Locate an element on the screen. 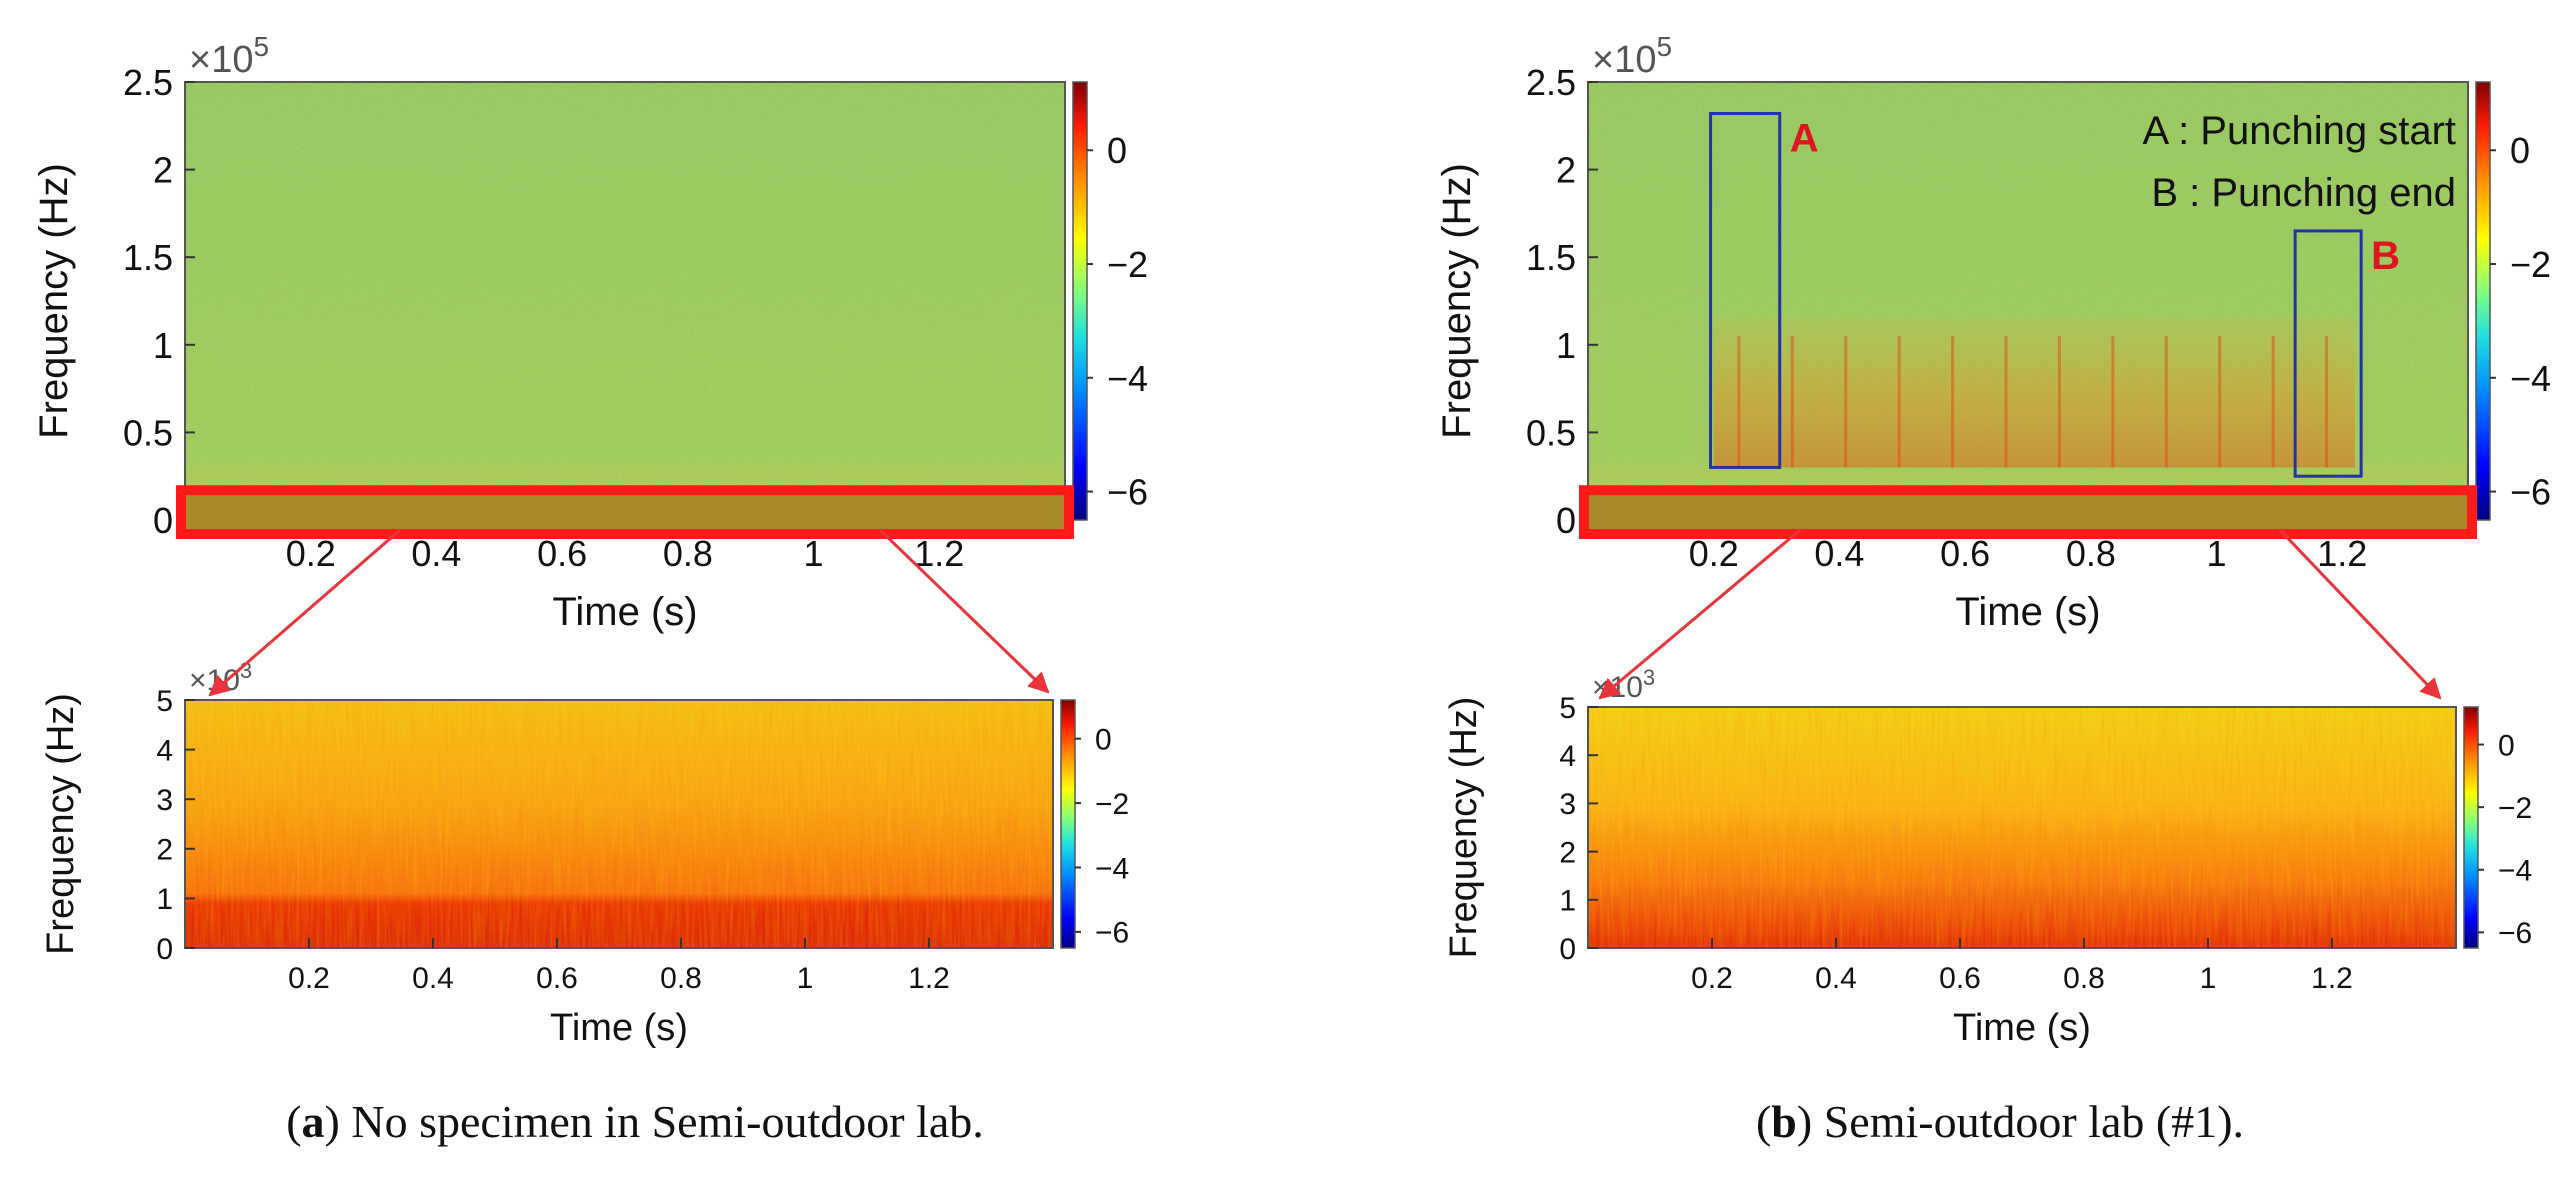 This screenshot has height=1180, width=2563. zoom-arrow-left-b is located at coordinates (1699, 614).